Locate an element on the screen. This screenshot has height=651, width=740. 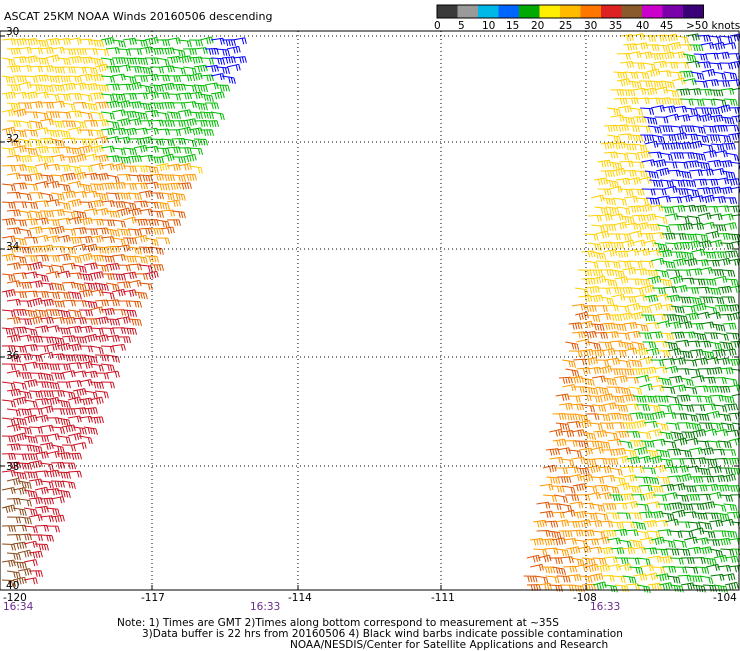
pass-time-west: 16:34 is located at coordinates (18, 607).